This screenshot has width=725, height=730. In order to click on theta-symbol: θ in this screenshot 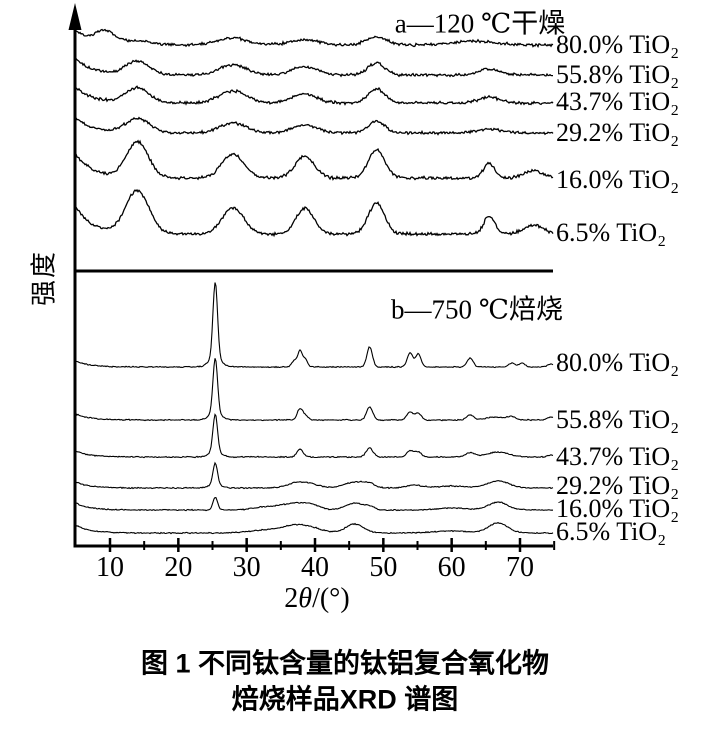, I will do `click(305, 598)`.